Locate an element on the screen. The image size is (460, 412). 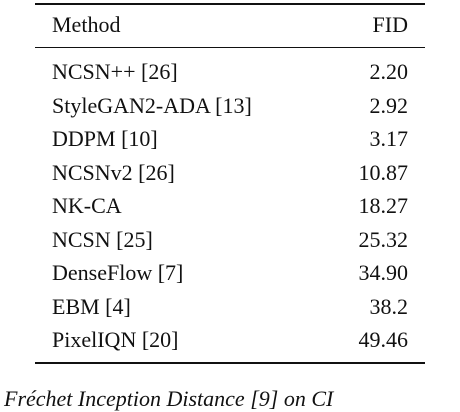
mid-rule is located at coordinates (230, 47).